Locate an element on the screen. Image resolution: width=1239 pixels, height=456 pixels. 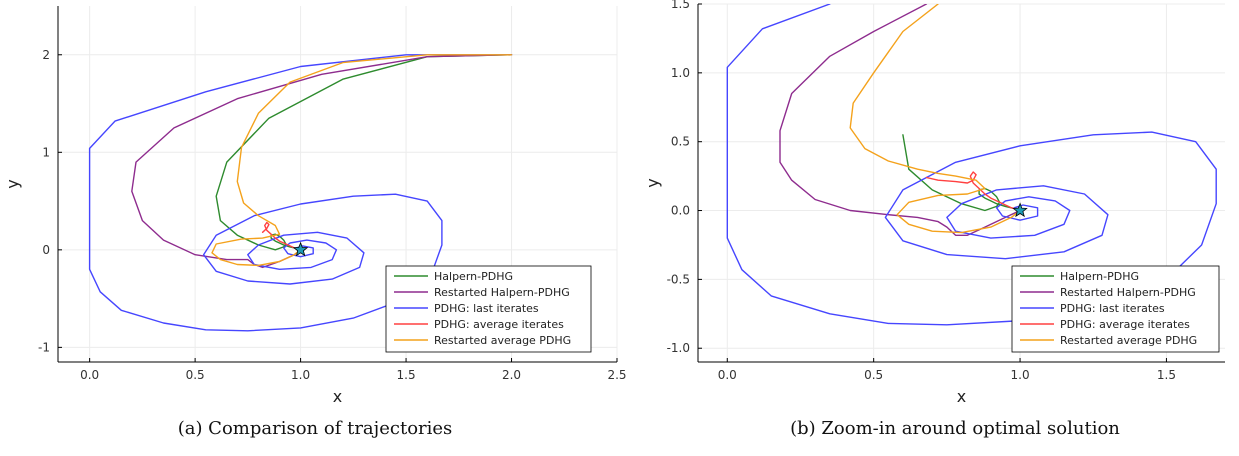
x-tick-label: 2.0 is located at coordinates (511, 375).